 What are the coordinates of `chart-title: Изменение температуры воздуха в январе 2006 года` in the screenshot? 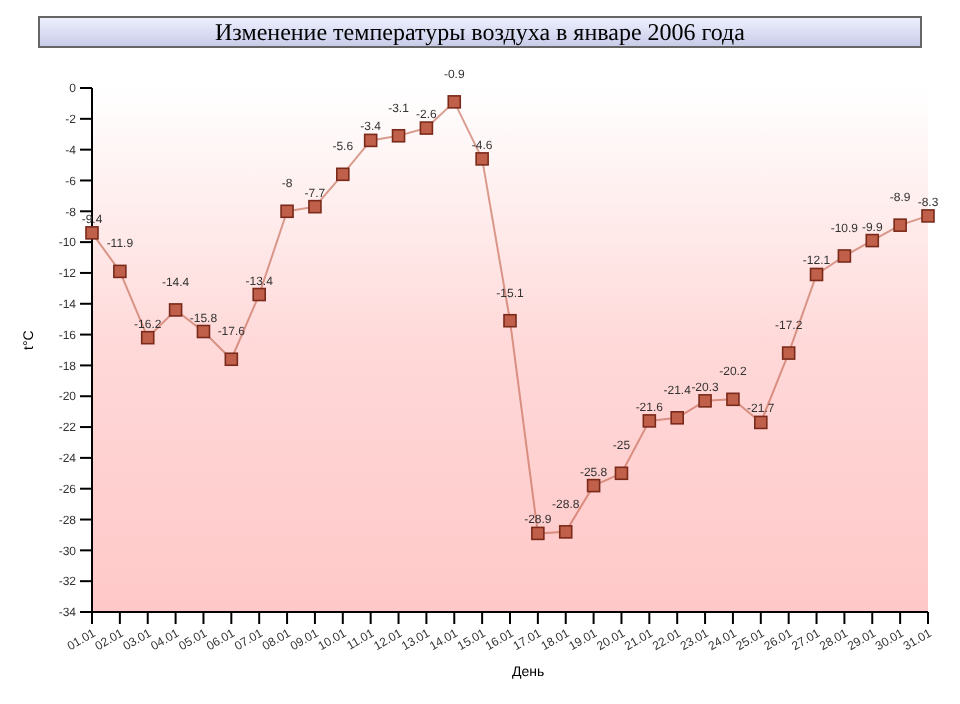 It's located at (480, 32).